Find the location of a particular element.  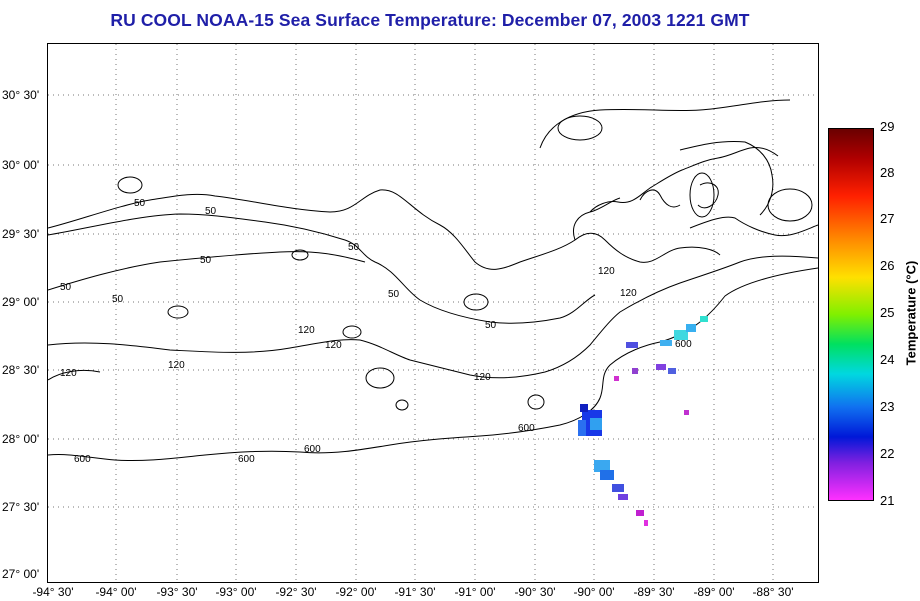

lon-label: -89° 30' is located at coordinates (654, 592).